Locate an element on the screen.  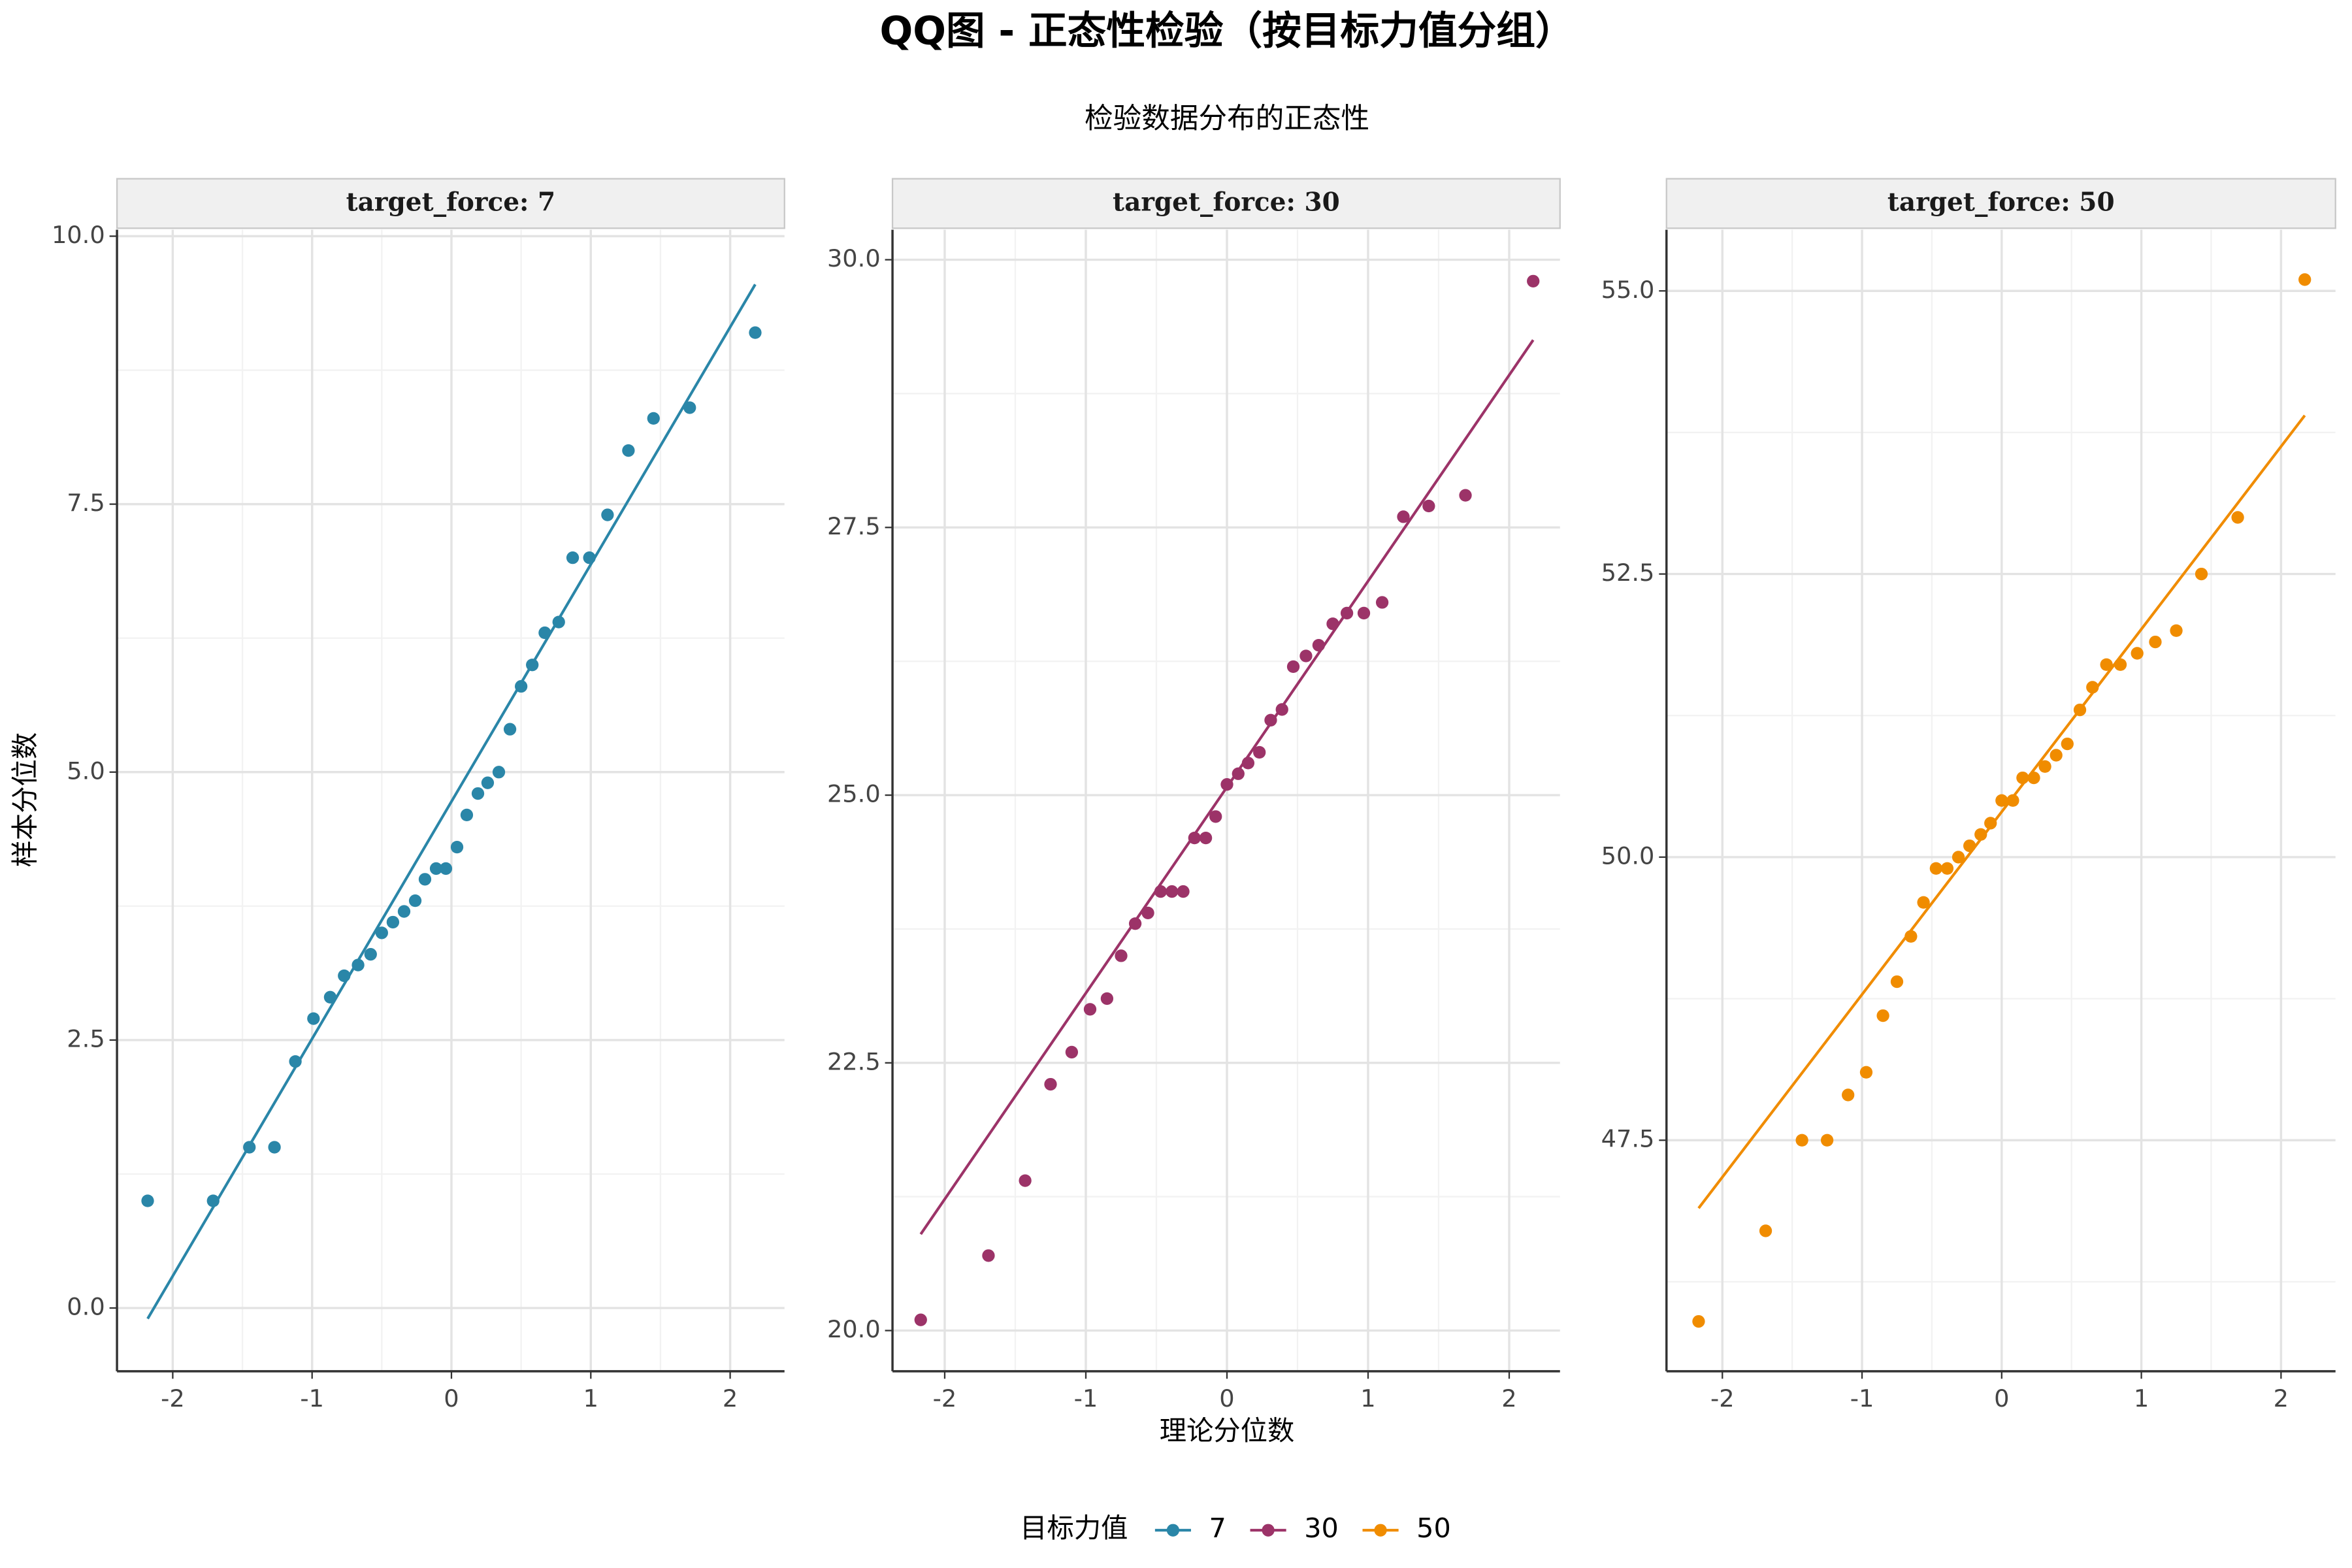
y-tick-label: 22.5 is located at coordinates (854, 1061).